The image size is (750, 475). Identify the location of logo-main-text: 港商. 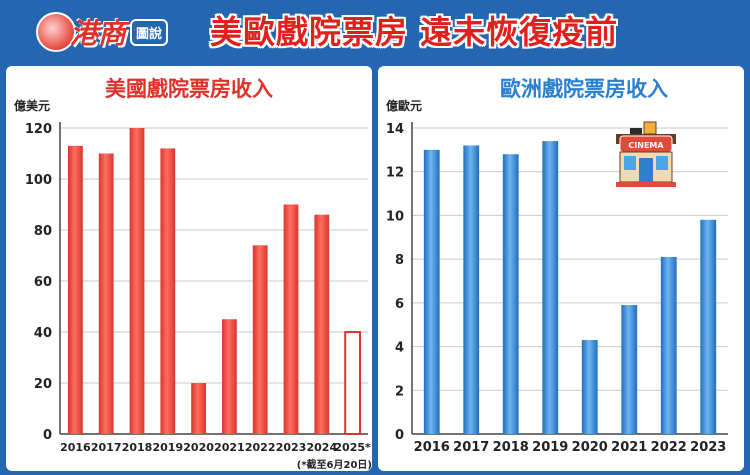
(98, 33).